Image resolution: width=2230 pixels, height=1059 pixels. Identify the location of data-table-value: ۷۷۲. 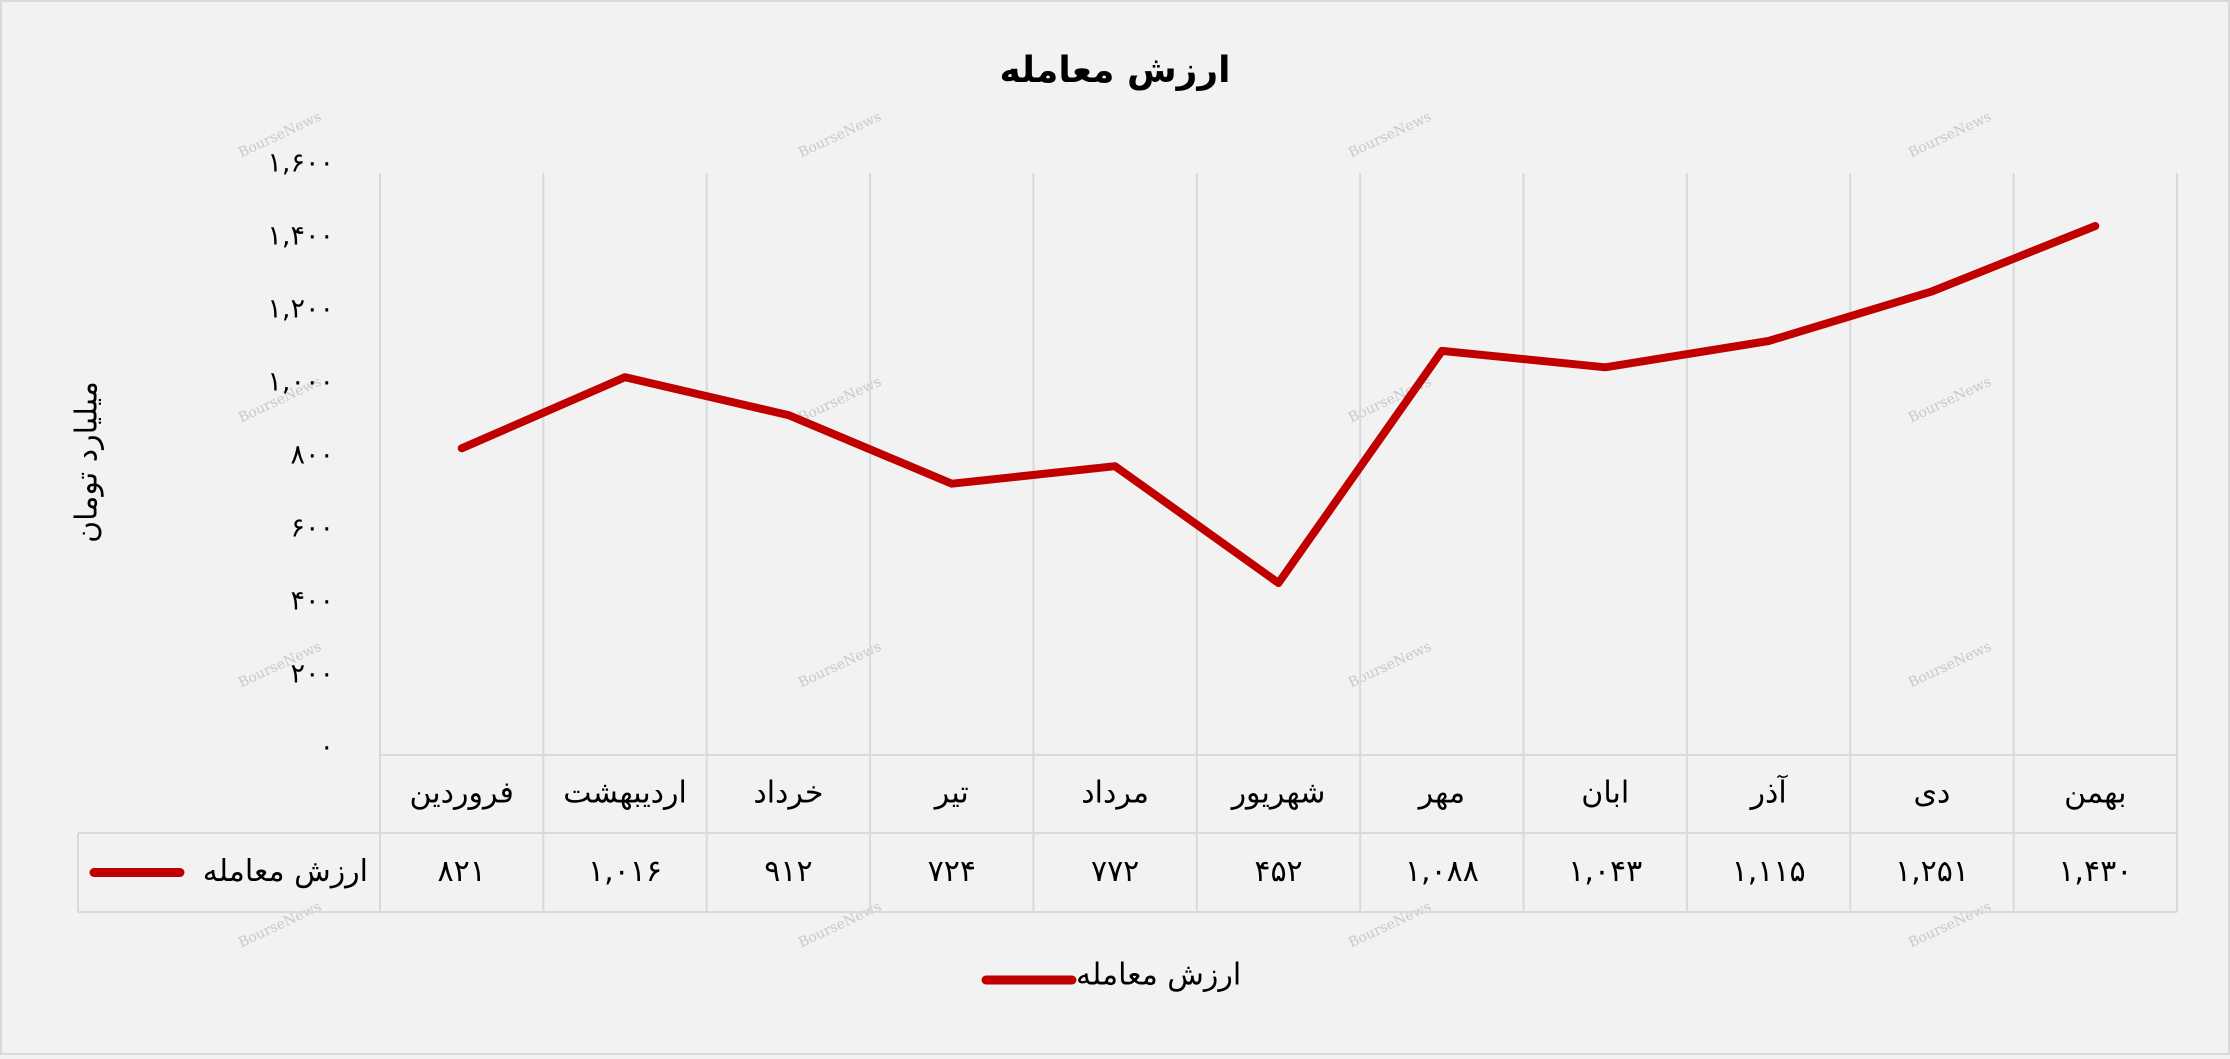
(1115, 871).